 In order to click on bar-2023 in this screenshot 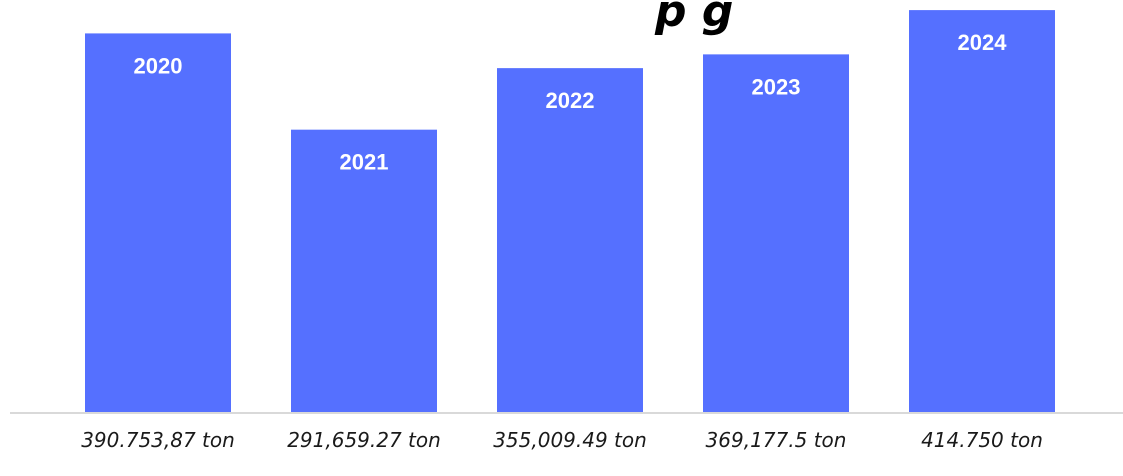, I will do `click(776, 234)`.